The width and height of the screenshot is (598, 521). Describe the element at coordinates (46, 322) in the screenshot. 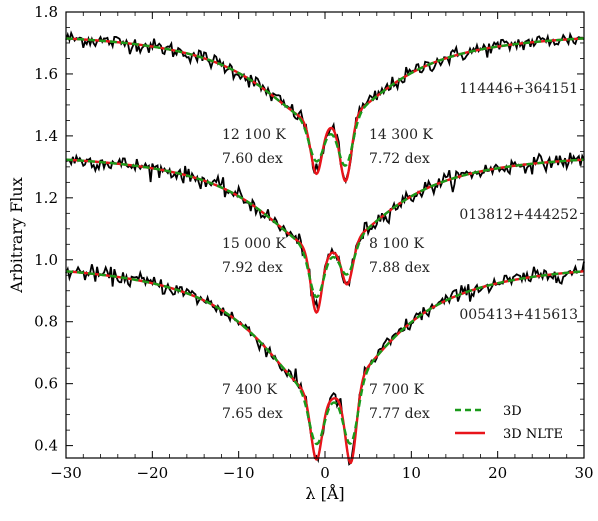

I see `y-tick-label: 0.8` at that location.